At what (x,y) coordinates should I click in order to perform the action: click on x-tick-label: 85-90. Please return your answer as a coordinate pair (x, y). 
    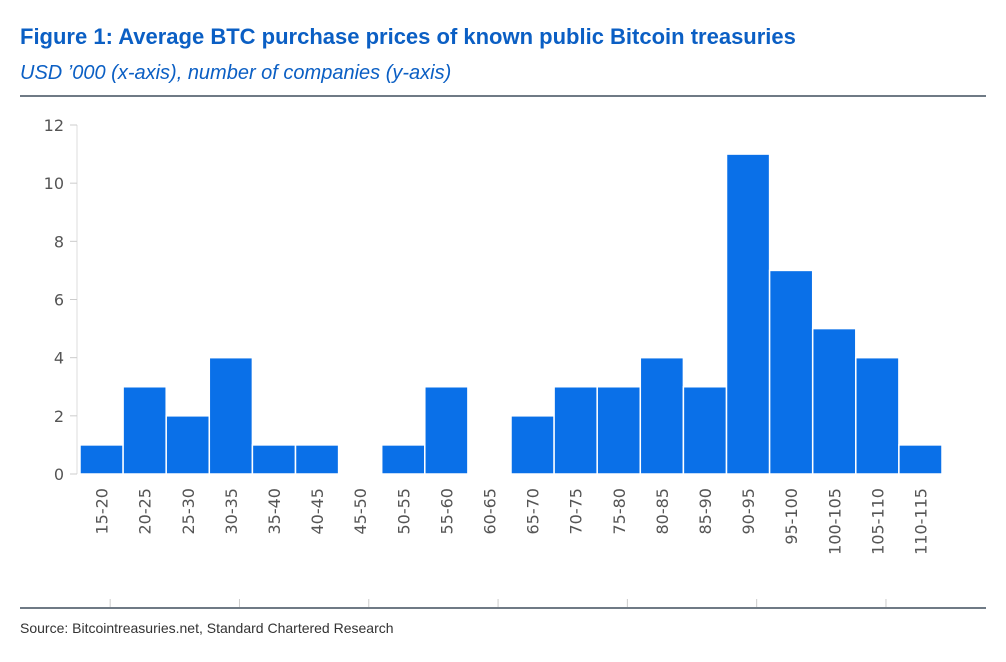
    Looking at the image, I should click on (705, 511).